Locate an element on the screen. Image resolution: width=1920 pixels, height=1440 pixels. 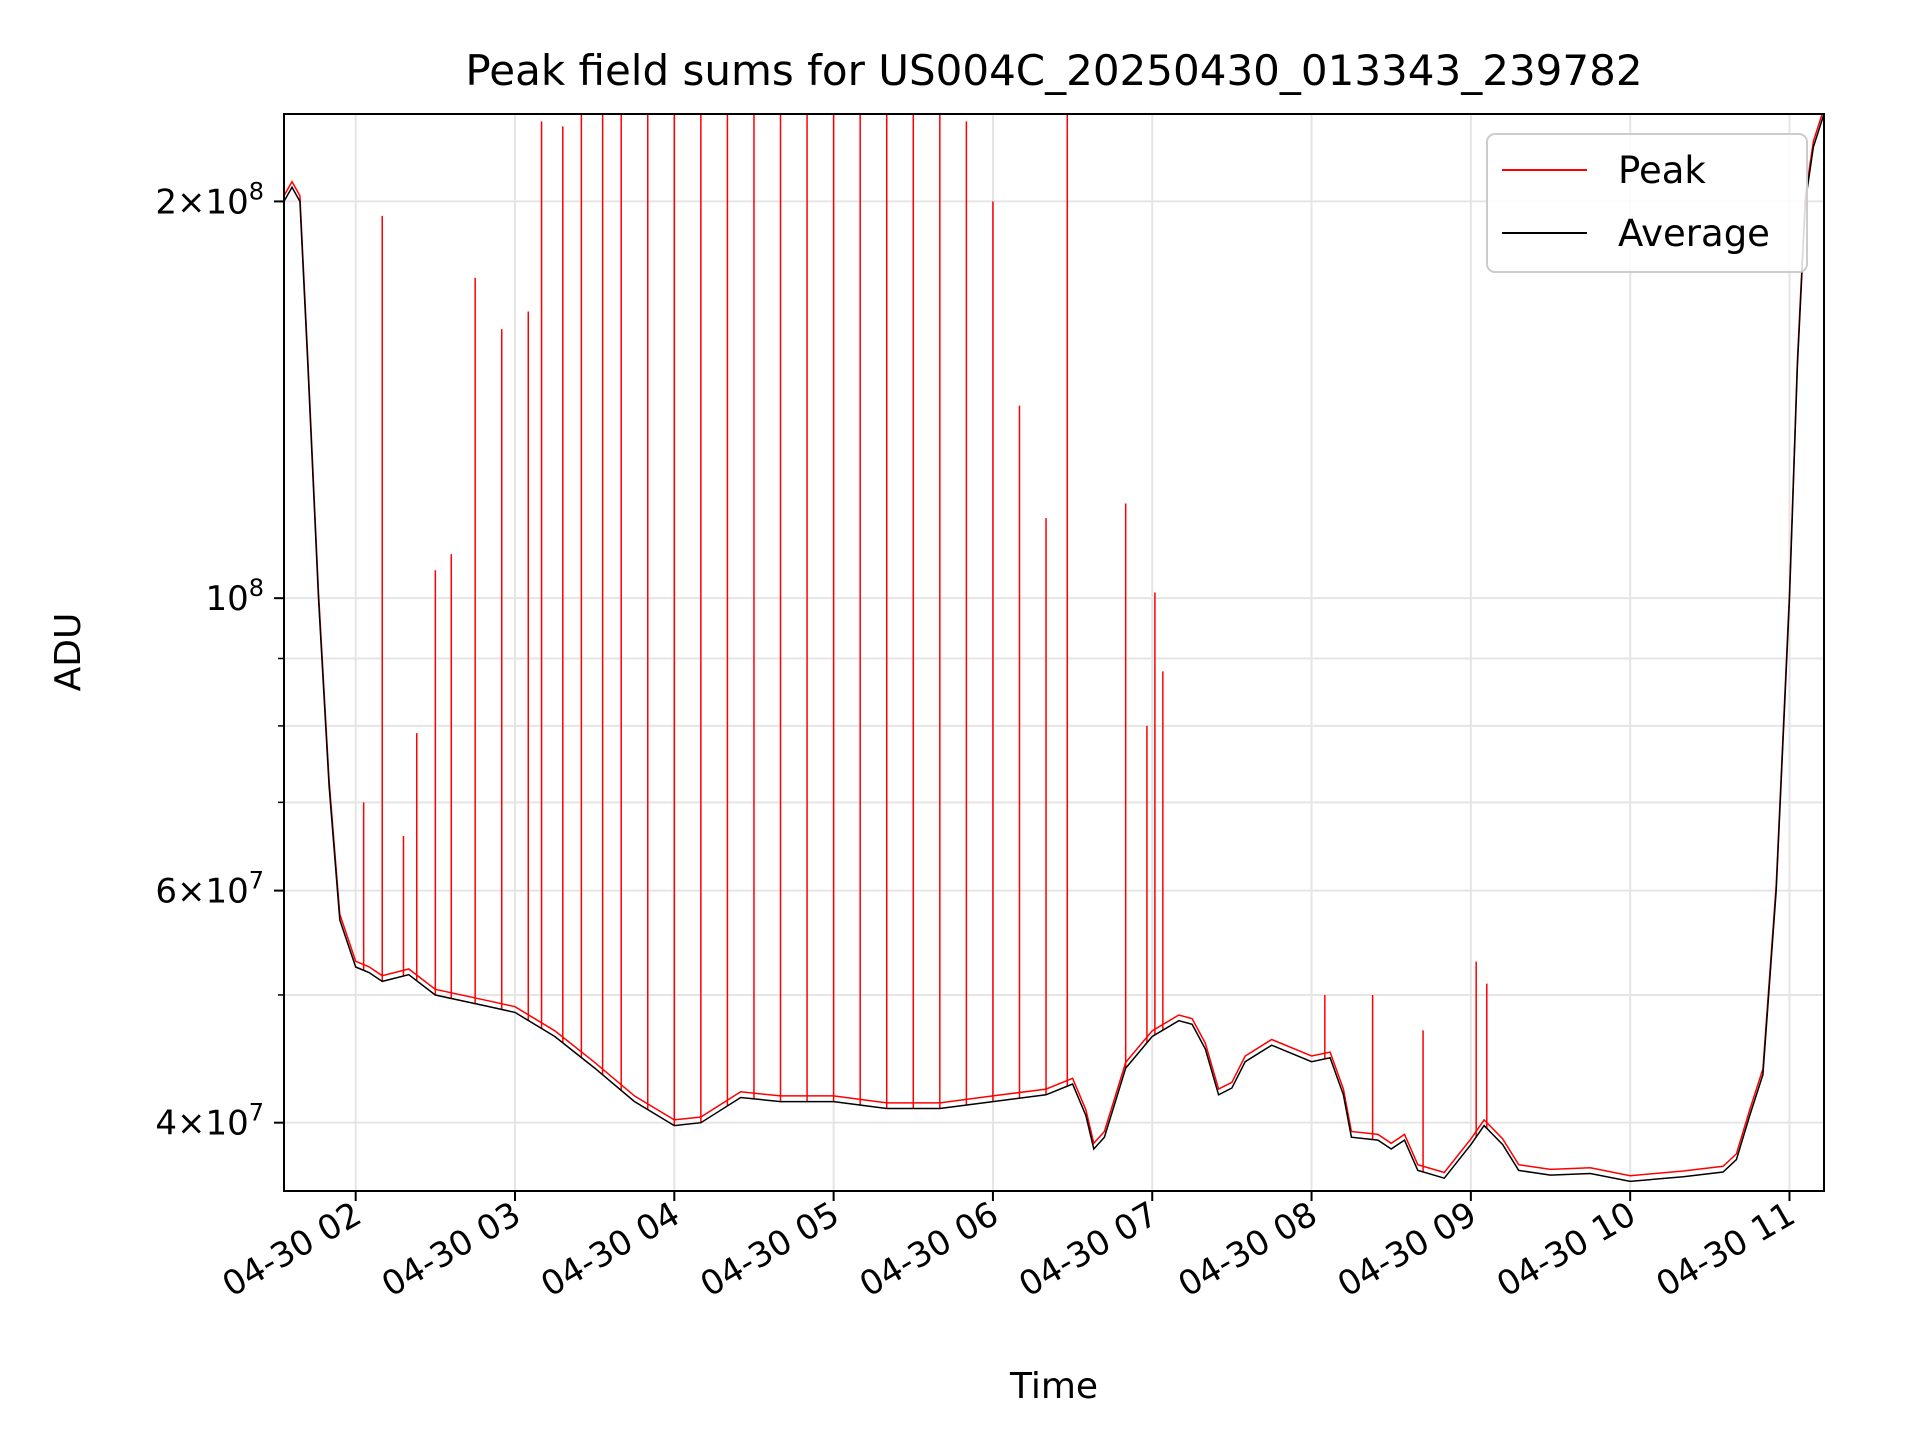
legend-label-peak: Peak is located at coordinates (1662, 170).